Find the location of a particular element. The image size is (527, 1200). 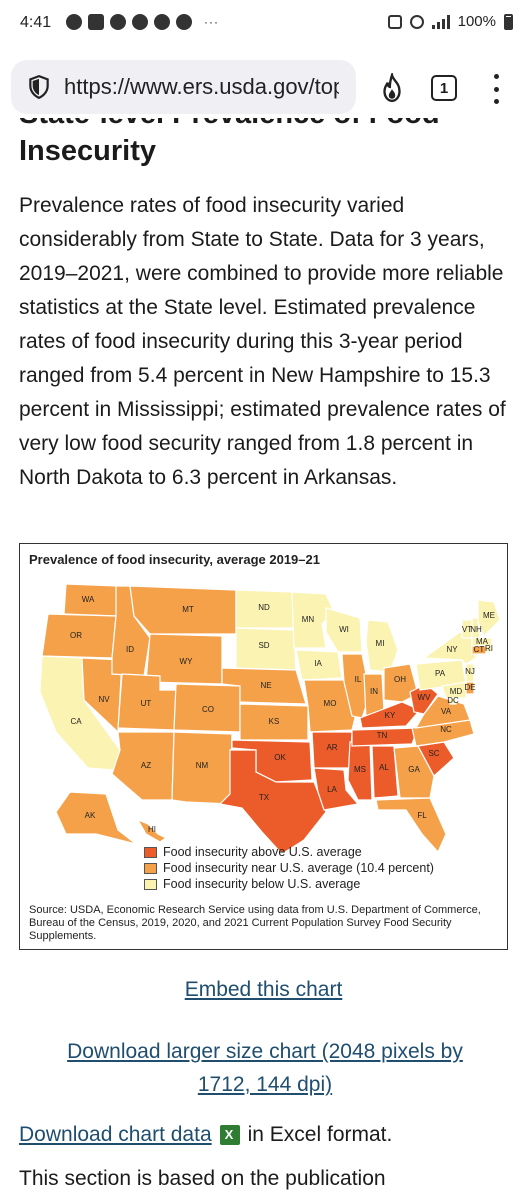

embed-chart-link: Embed this chart is located at coordinates (263, 989).